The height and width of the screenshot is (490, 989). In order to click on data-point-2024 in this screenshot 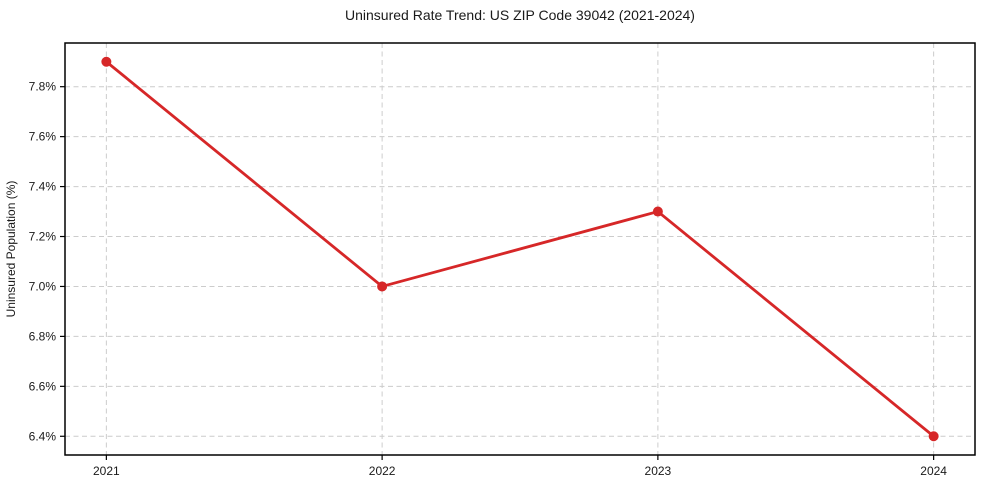, I will do `click(933, 436)`.